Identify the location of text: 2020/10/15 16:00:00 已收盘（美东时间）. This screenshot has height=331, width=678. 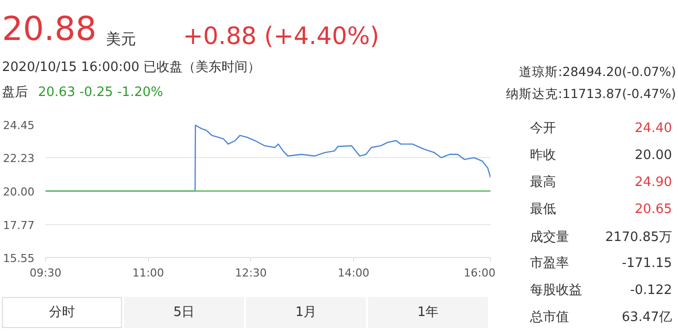
(131, 67).